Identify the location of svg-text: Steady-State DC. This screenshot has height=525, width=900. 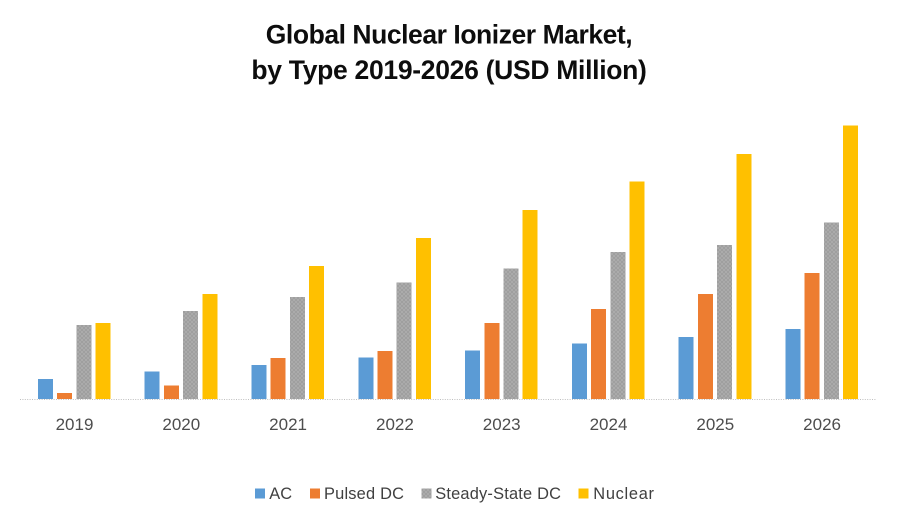
(498, 494).